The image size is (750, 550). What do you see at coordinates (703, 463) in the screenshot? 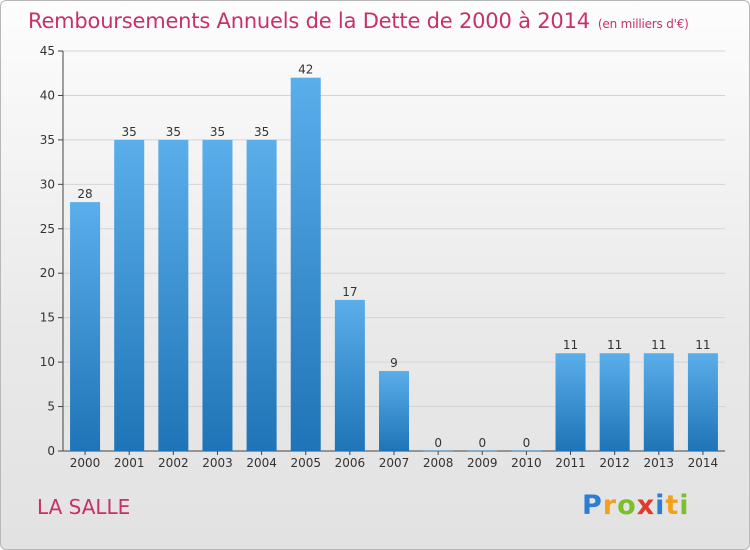
I see `x-tick-label: 2014` at bounding box center [703, 463].